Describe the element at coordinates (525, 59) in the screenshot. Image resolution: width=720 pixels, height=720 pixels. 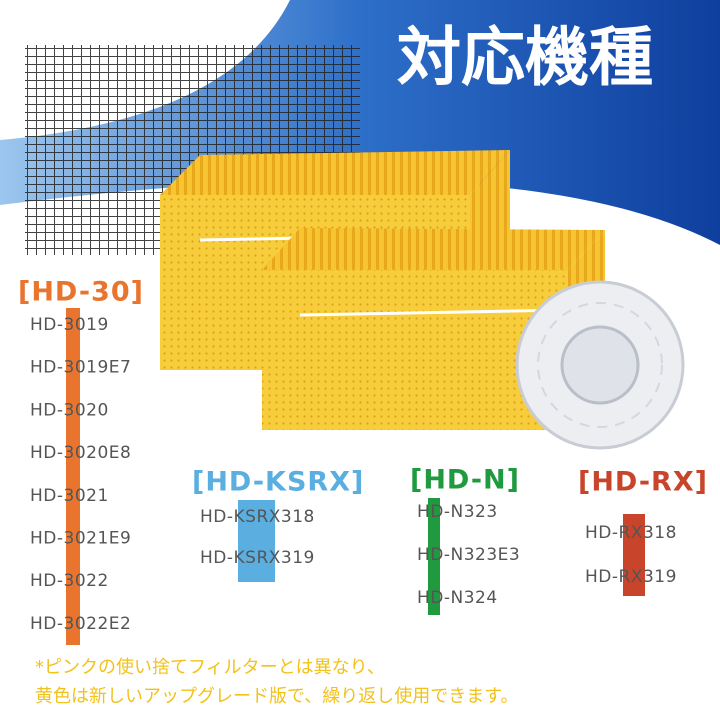
I see `title: 対応機種` at that location.